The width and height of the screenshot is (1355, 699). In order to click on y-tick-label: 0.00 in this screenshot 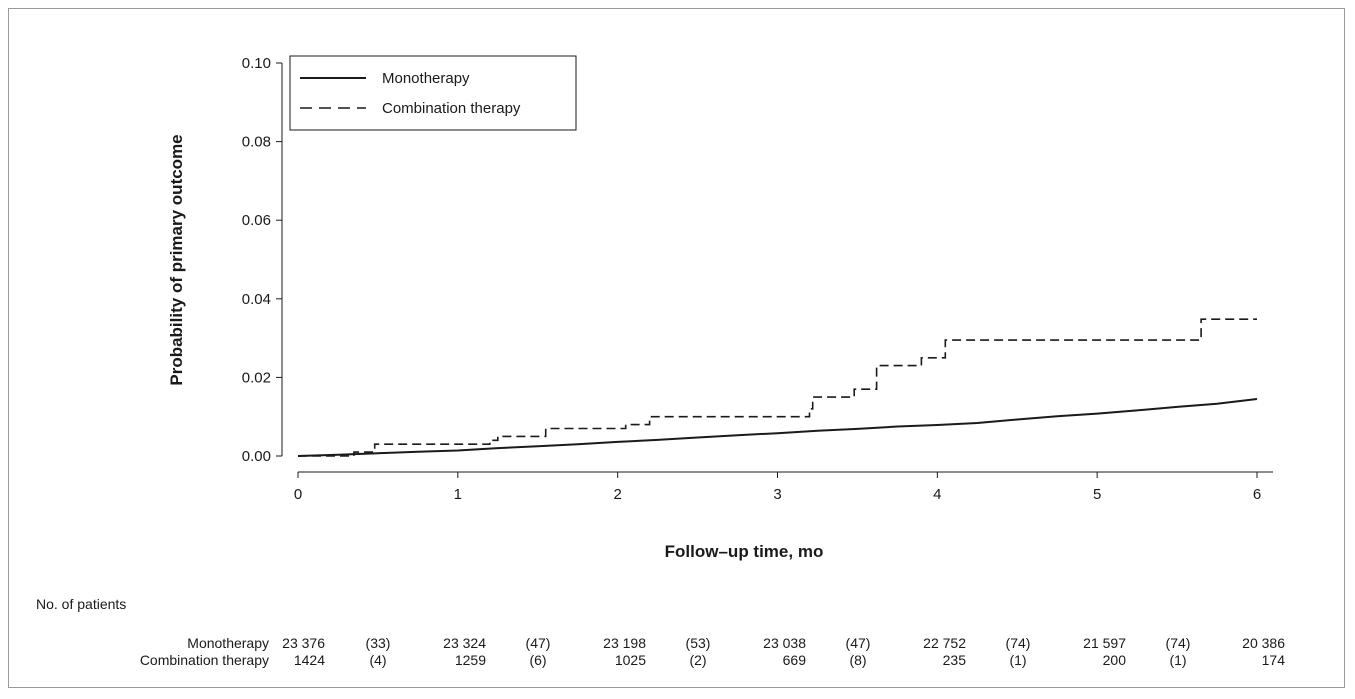, I will do `click(256, 456)`.